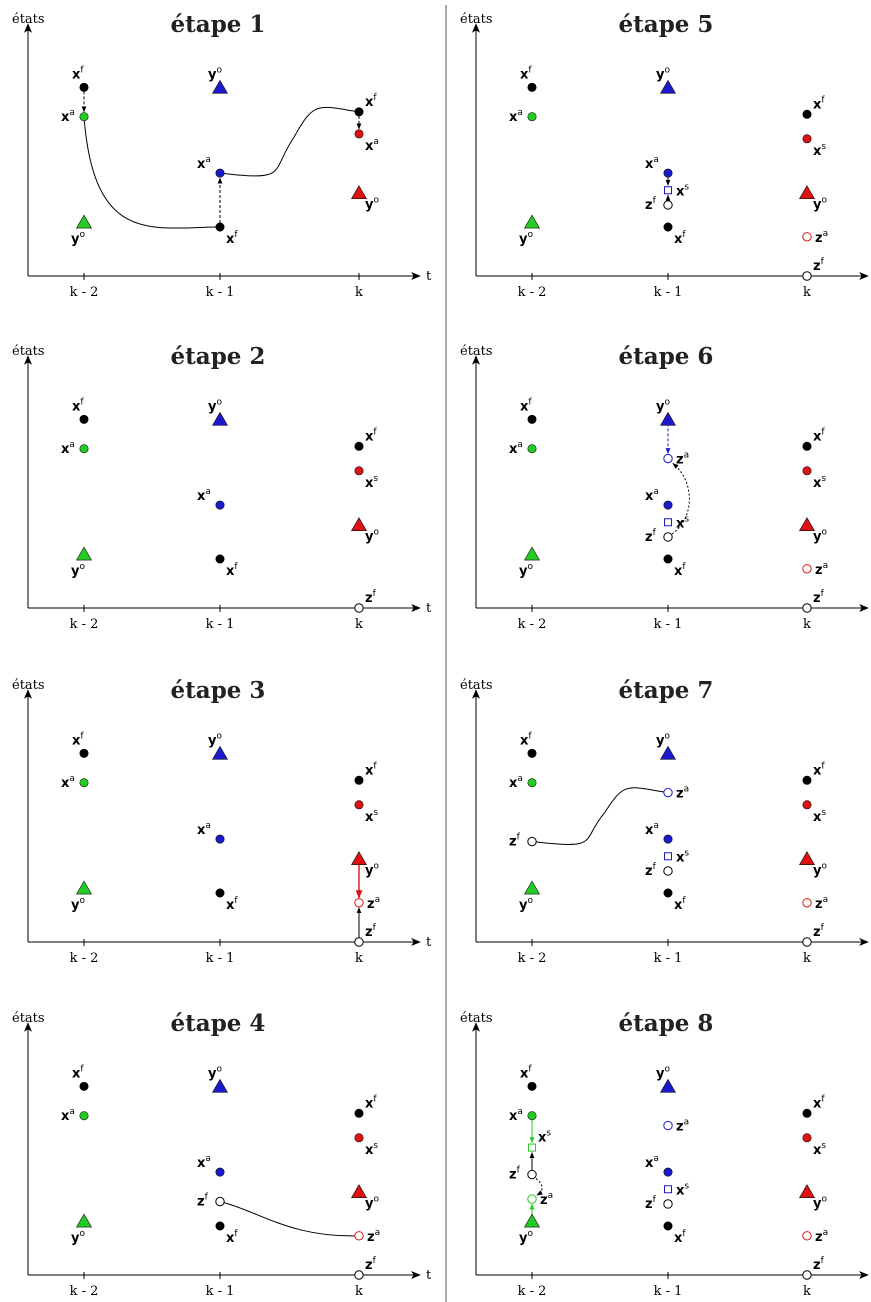 Image resolution: width=871 pixels, height=1302 pixels. I want to click on za-k-marker, so click(807, 237).